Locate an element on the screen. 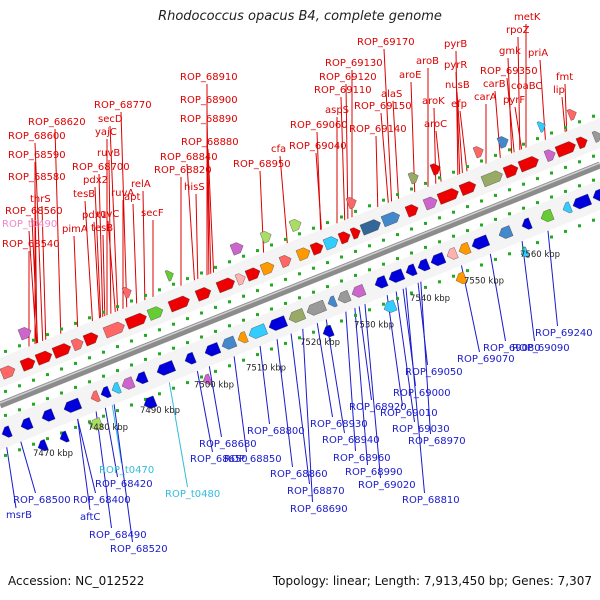 The height and width of the screenshot is (600, 600). bottom-gene-label: ROP_68850 is located at coordinates (253, 459).